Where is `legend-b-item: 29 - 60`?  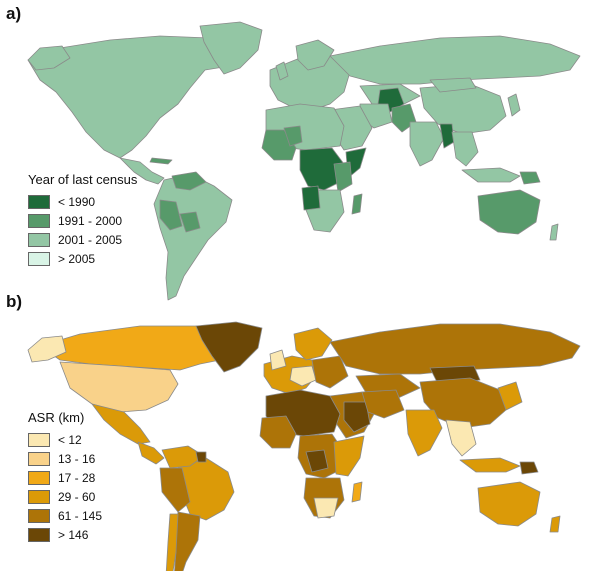
legend-b-item: 29 - 60 is located at coordinates (65, 496).